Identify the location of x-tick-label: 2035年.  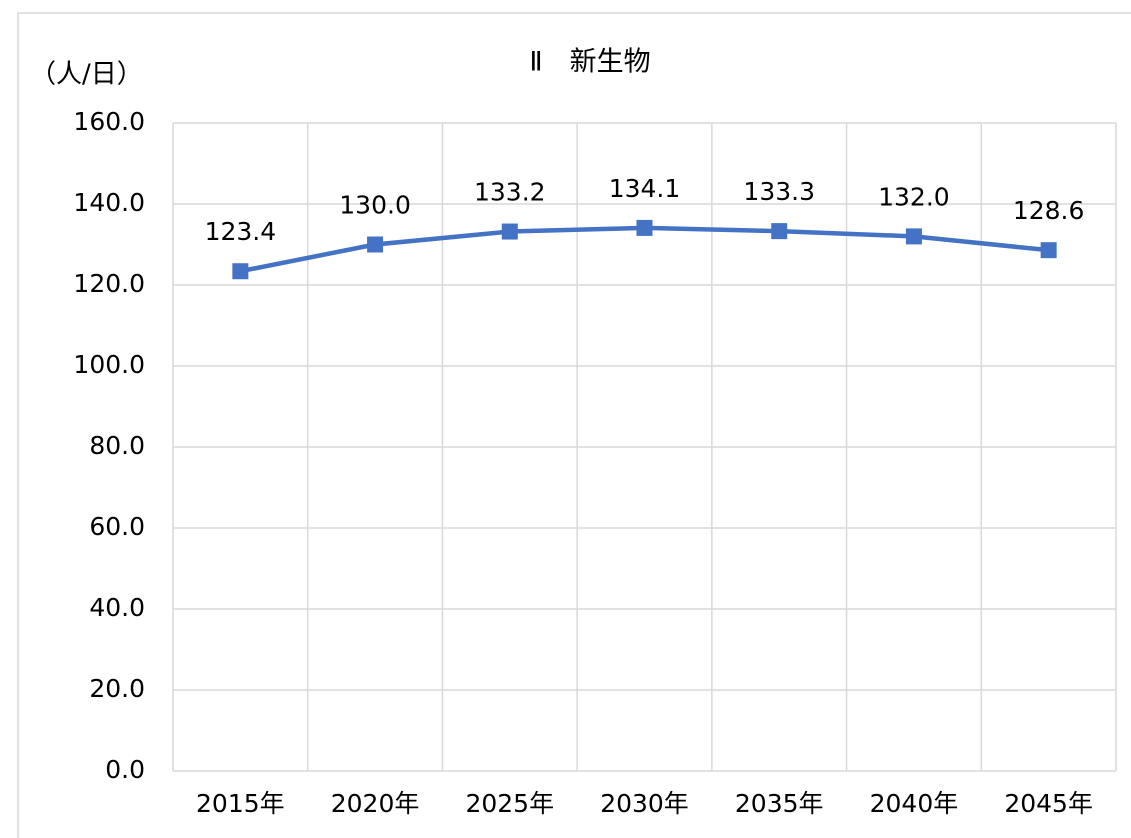
(779, 803).